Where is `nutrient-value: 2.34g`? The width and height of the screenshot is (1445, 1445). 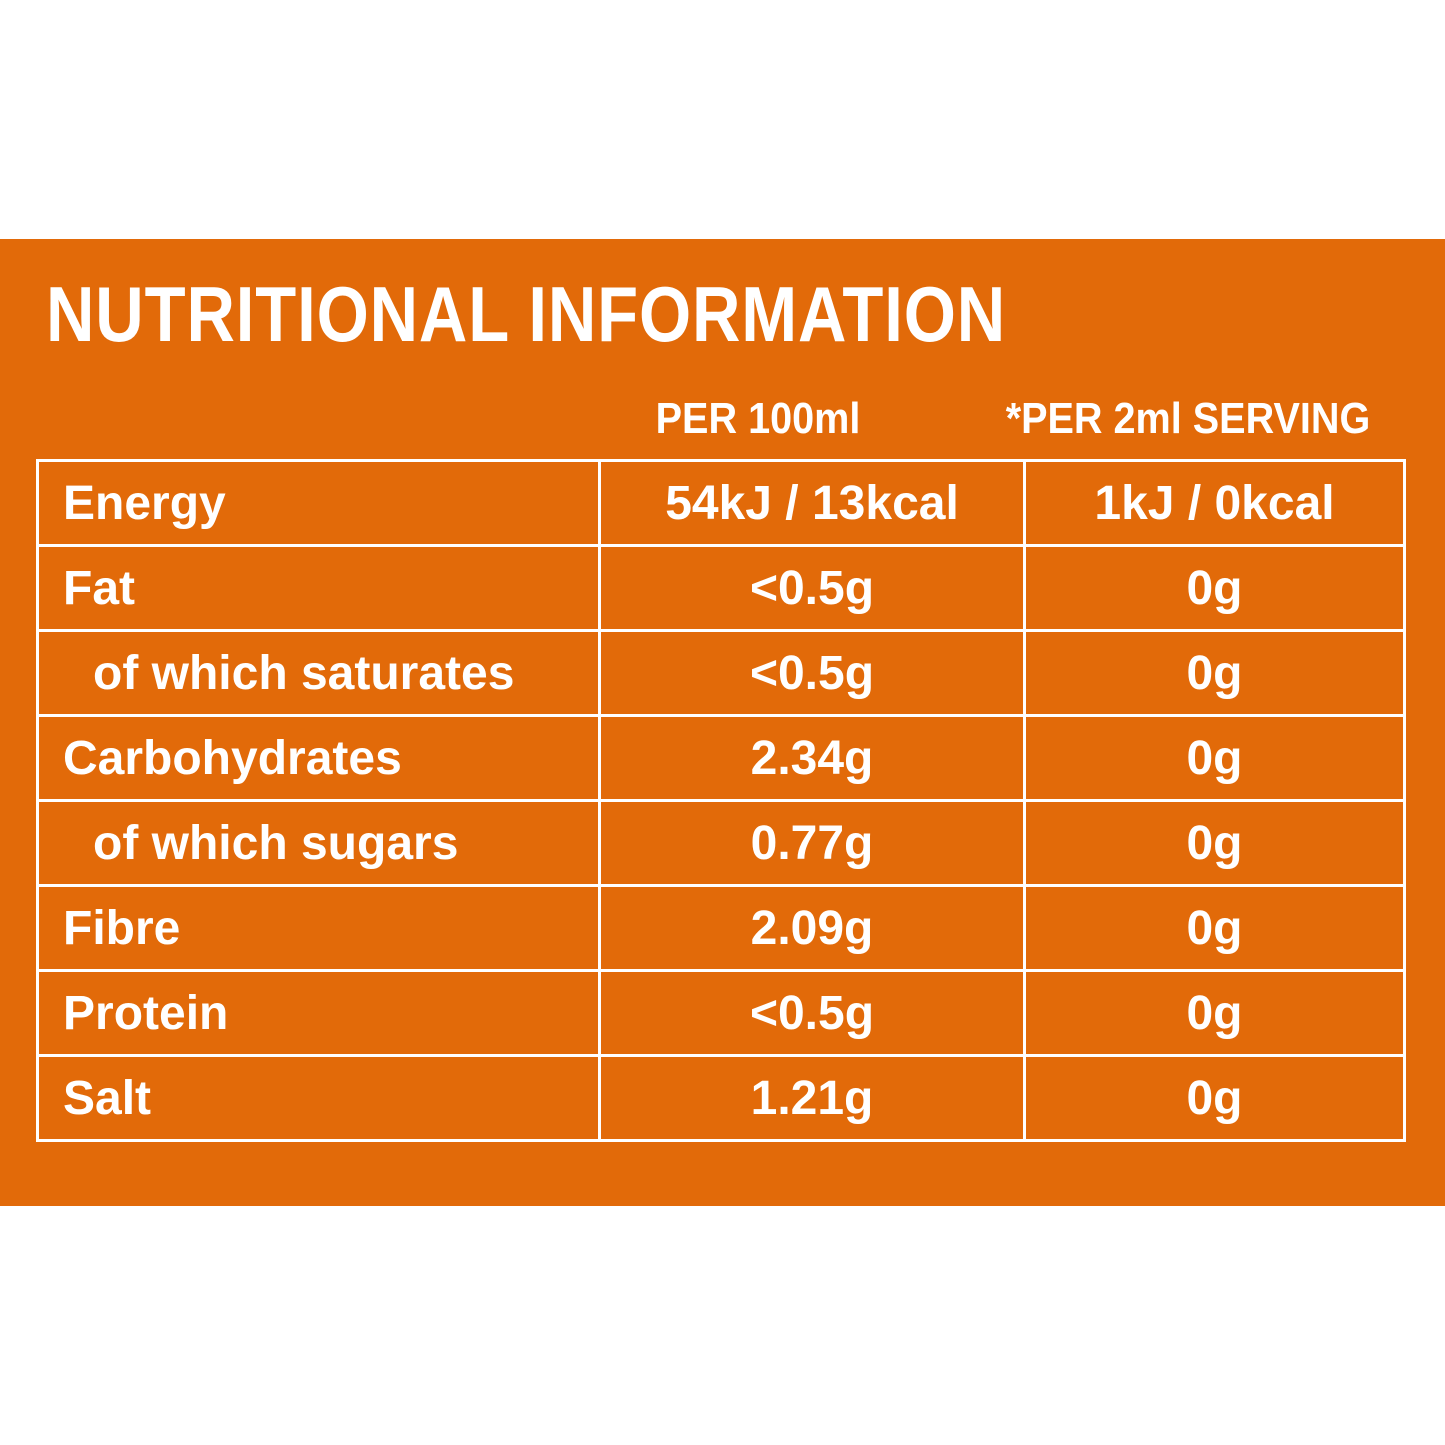
nutrient-value: 2.34g is located at coordinates (812, 758).